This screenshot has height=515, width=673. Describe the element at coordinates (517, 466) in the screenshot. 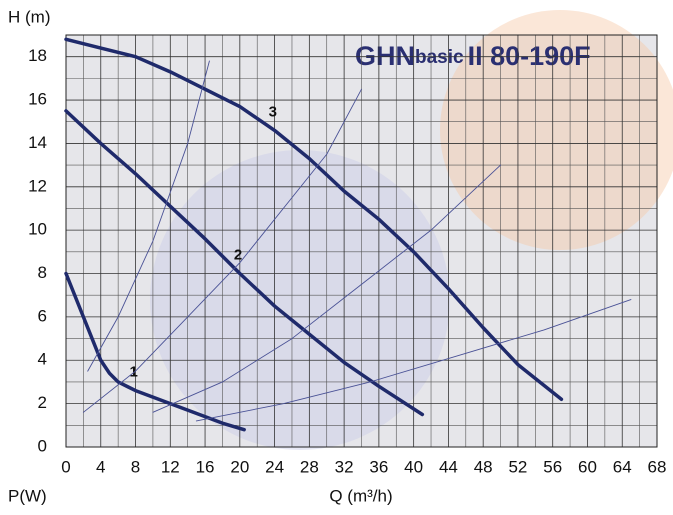

I see `x-tick-label: 52` at that location.